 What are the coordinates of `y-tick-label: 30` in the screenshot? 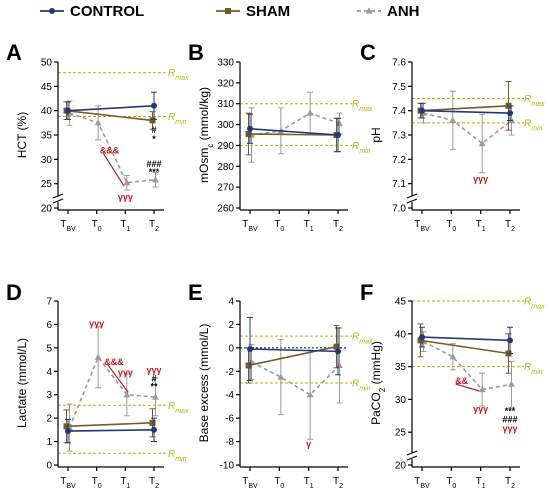 It's located at (401, 400).